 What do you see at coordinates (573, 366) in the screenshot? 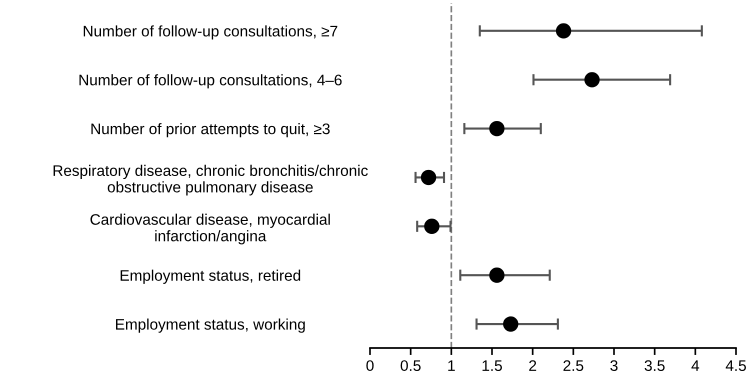
I see `x-tick-label: 2.5` at bounding box center [573, 366].